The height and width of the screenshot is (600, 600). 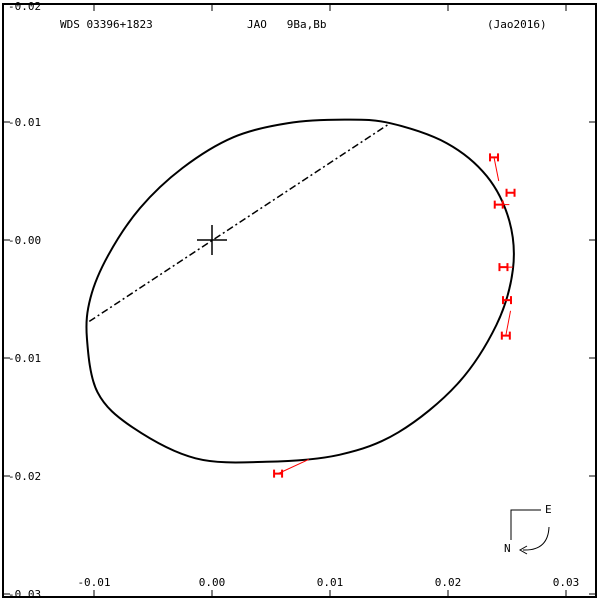 What do you see at coordinates (24, 594) in the screenshot?
I see `y-tick-label: -0.03` at bounding box center [24, 594].